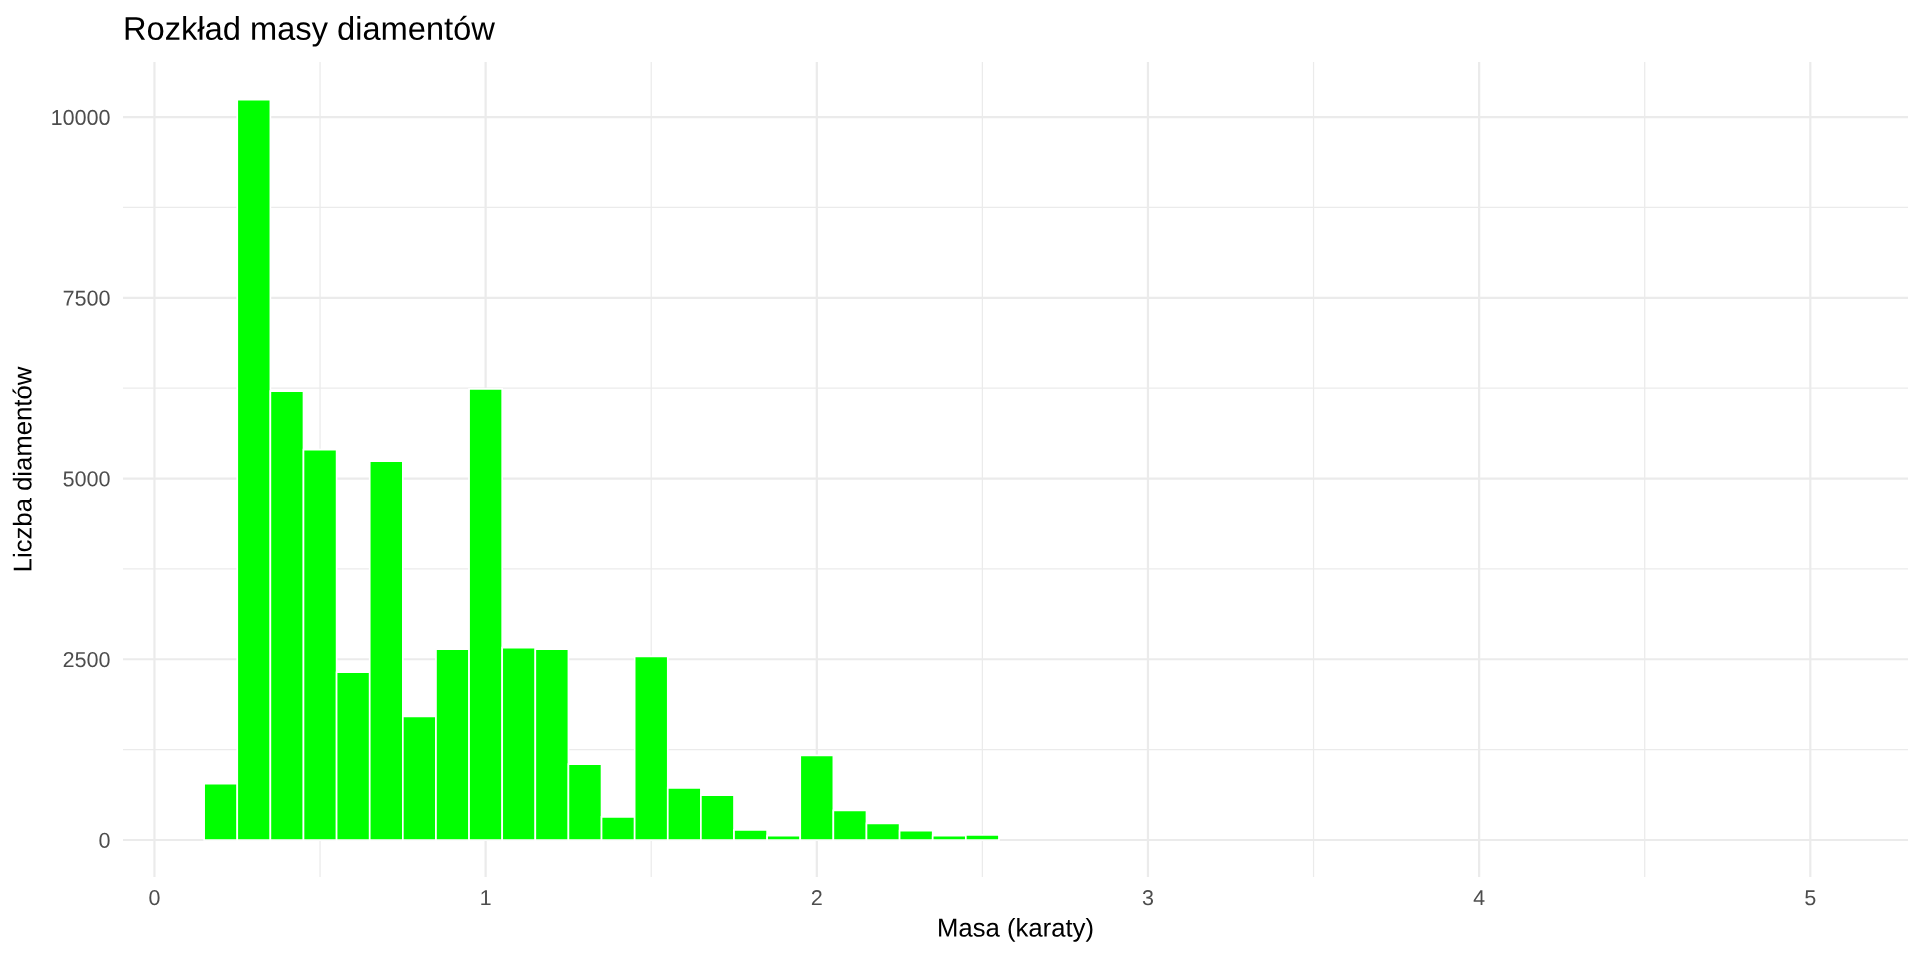 The height and width of the screenshot is (960, 1920). Describe the element at coordinates (154, 898) in the screenshot. I see `x-tick-label: 0` at that location.